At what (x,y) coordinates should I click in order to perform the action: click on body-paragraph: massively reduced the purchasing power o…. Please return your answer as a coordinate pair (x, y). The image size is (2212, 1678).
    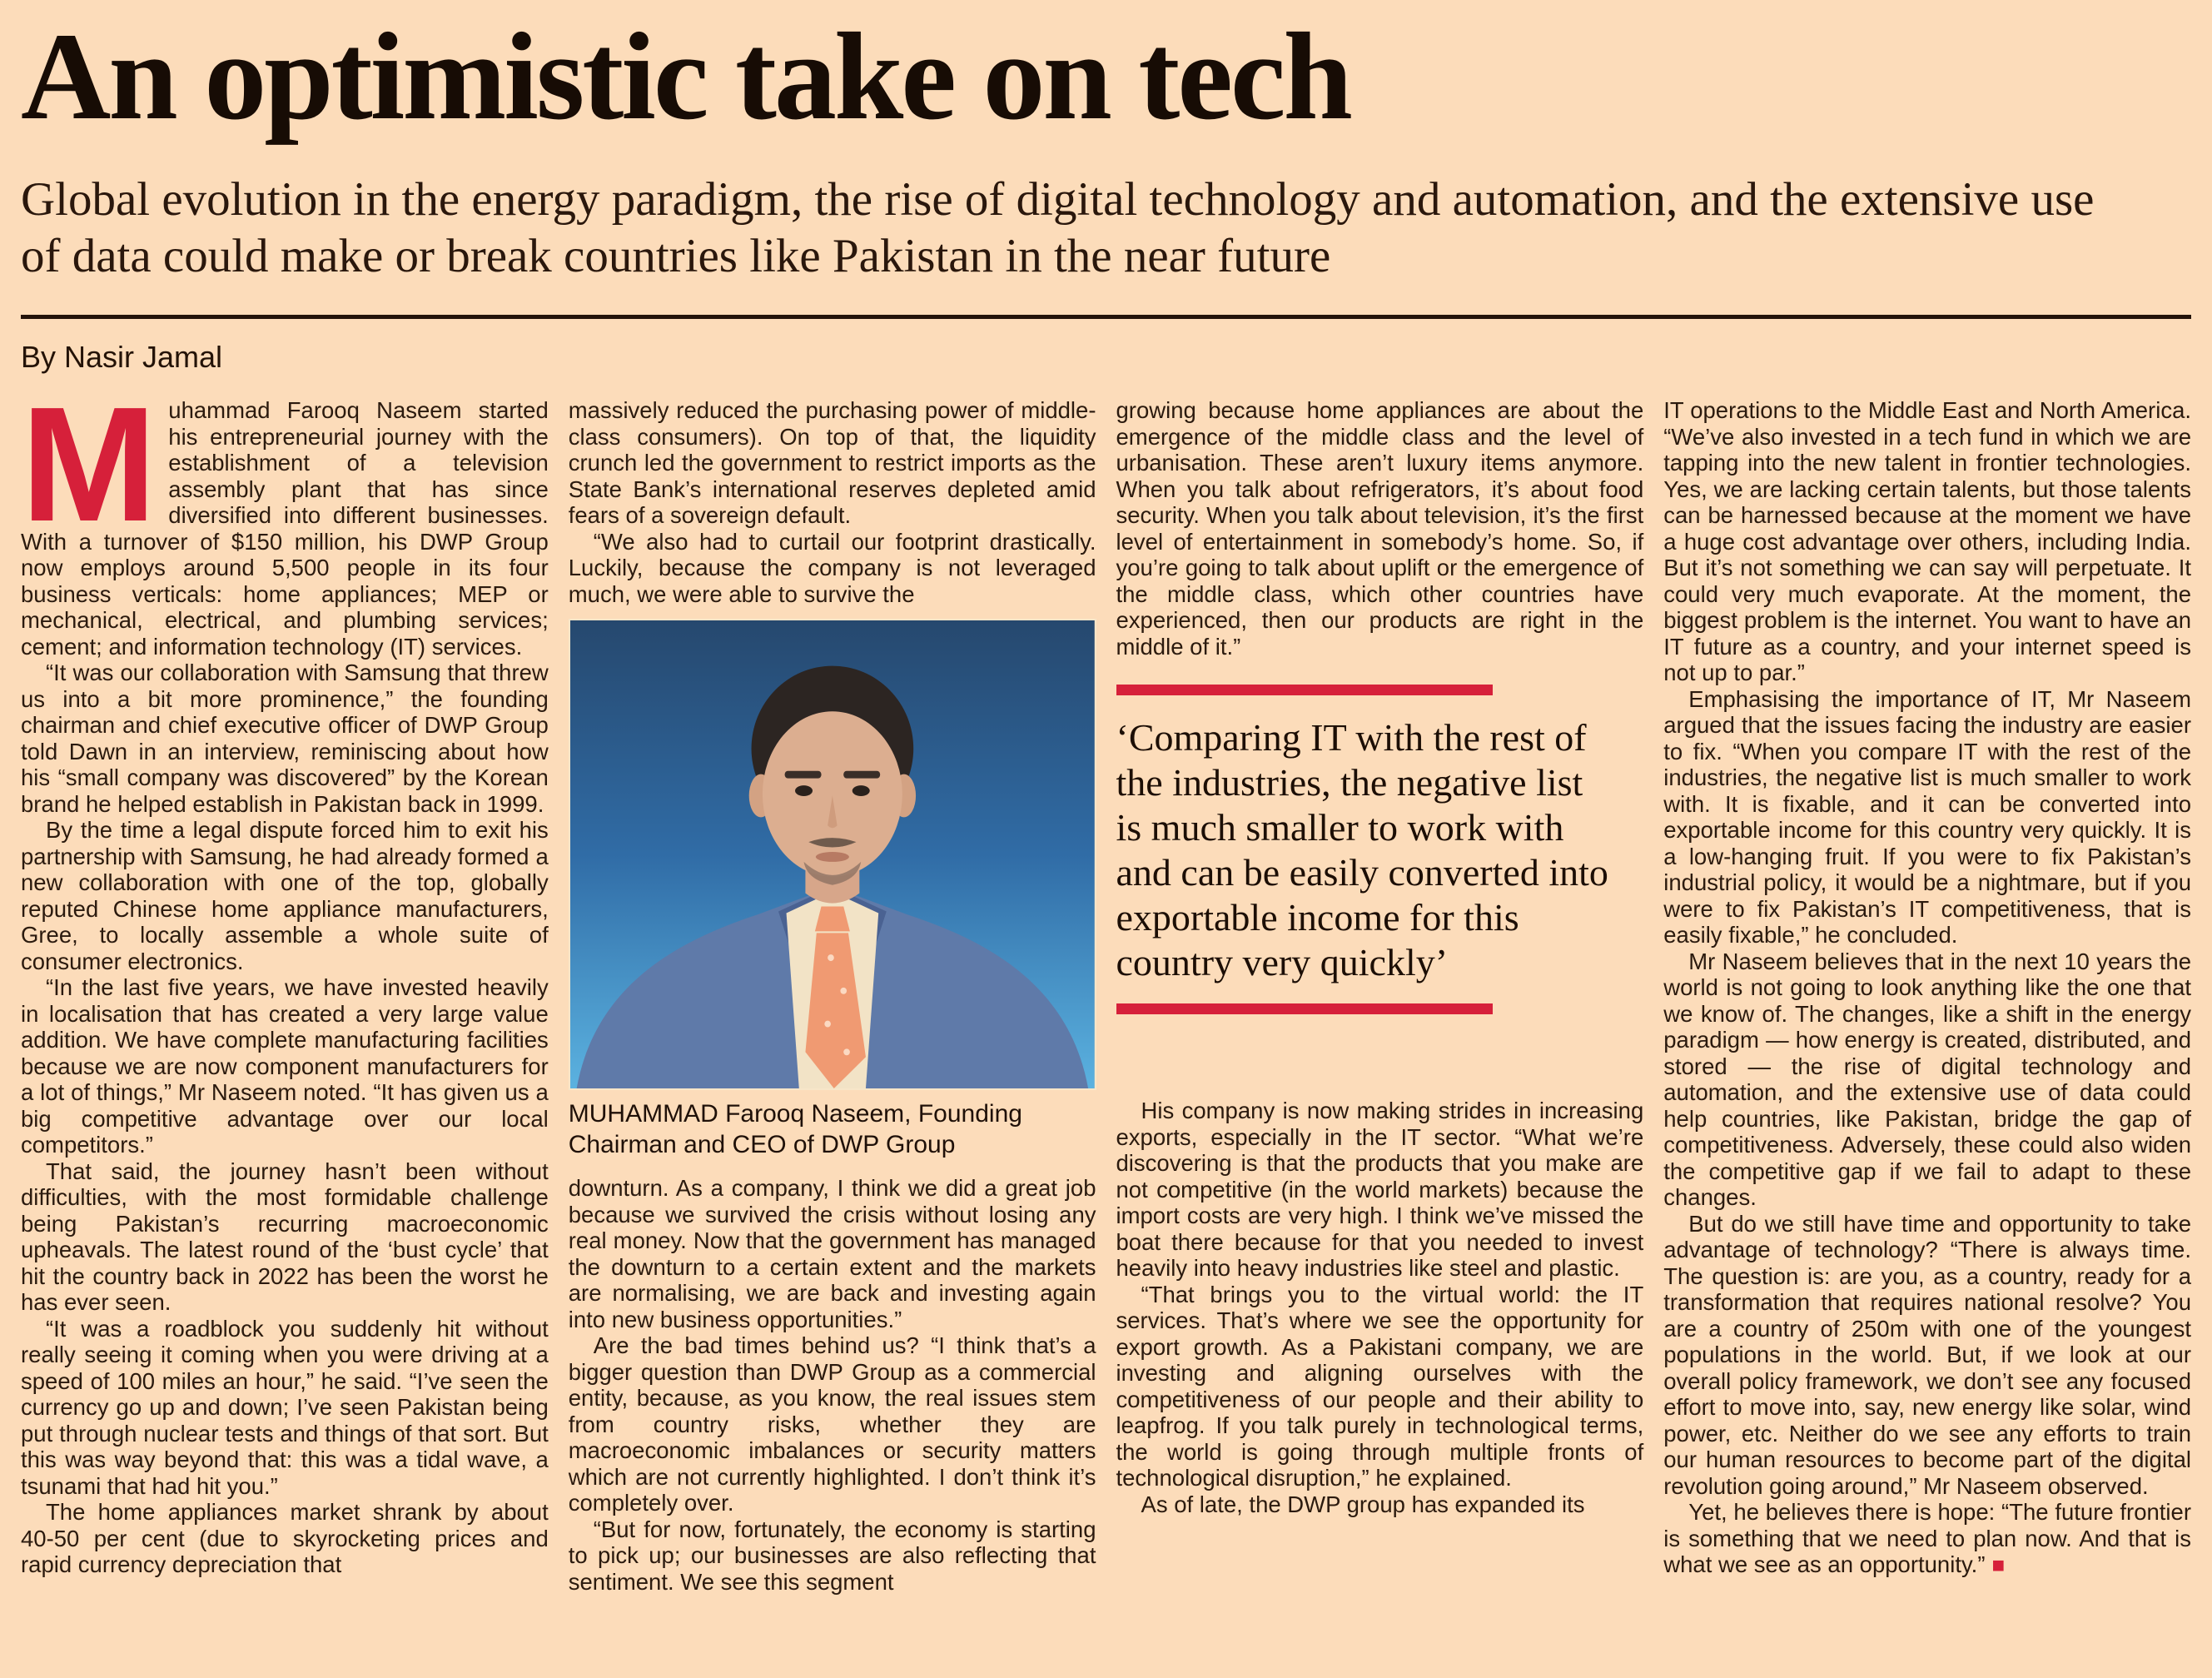
    Looking at the image, I should click on (832, 463).